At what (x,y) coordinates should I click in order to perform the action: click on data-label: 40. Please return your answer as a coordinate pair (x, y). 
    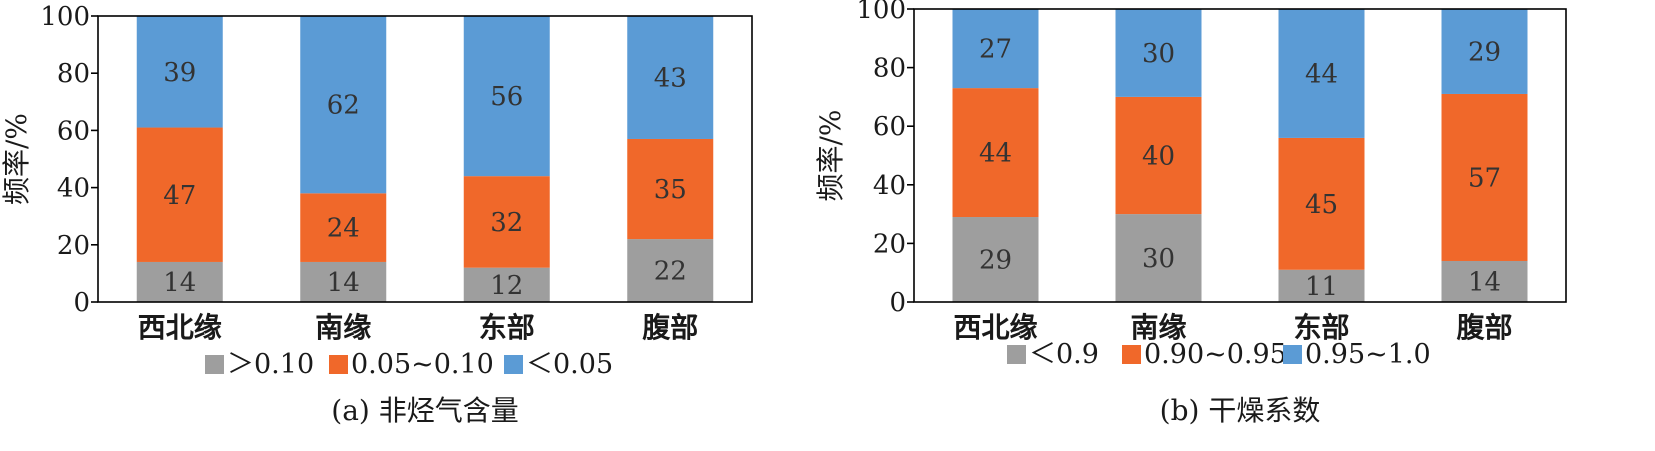
    Looking at the image, I should click on (1158, 157).